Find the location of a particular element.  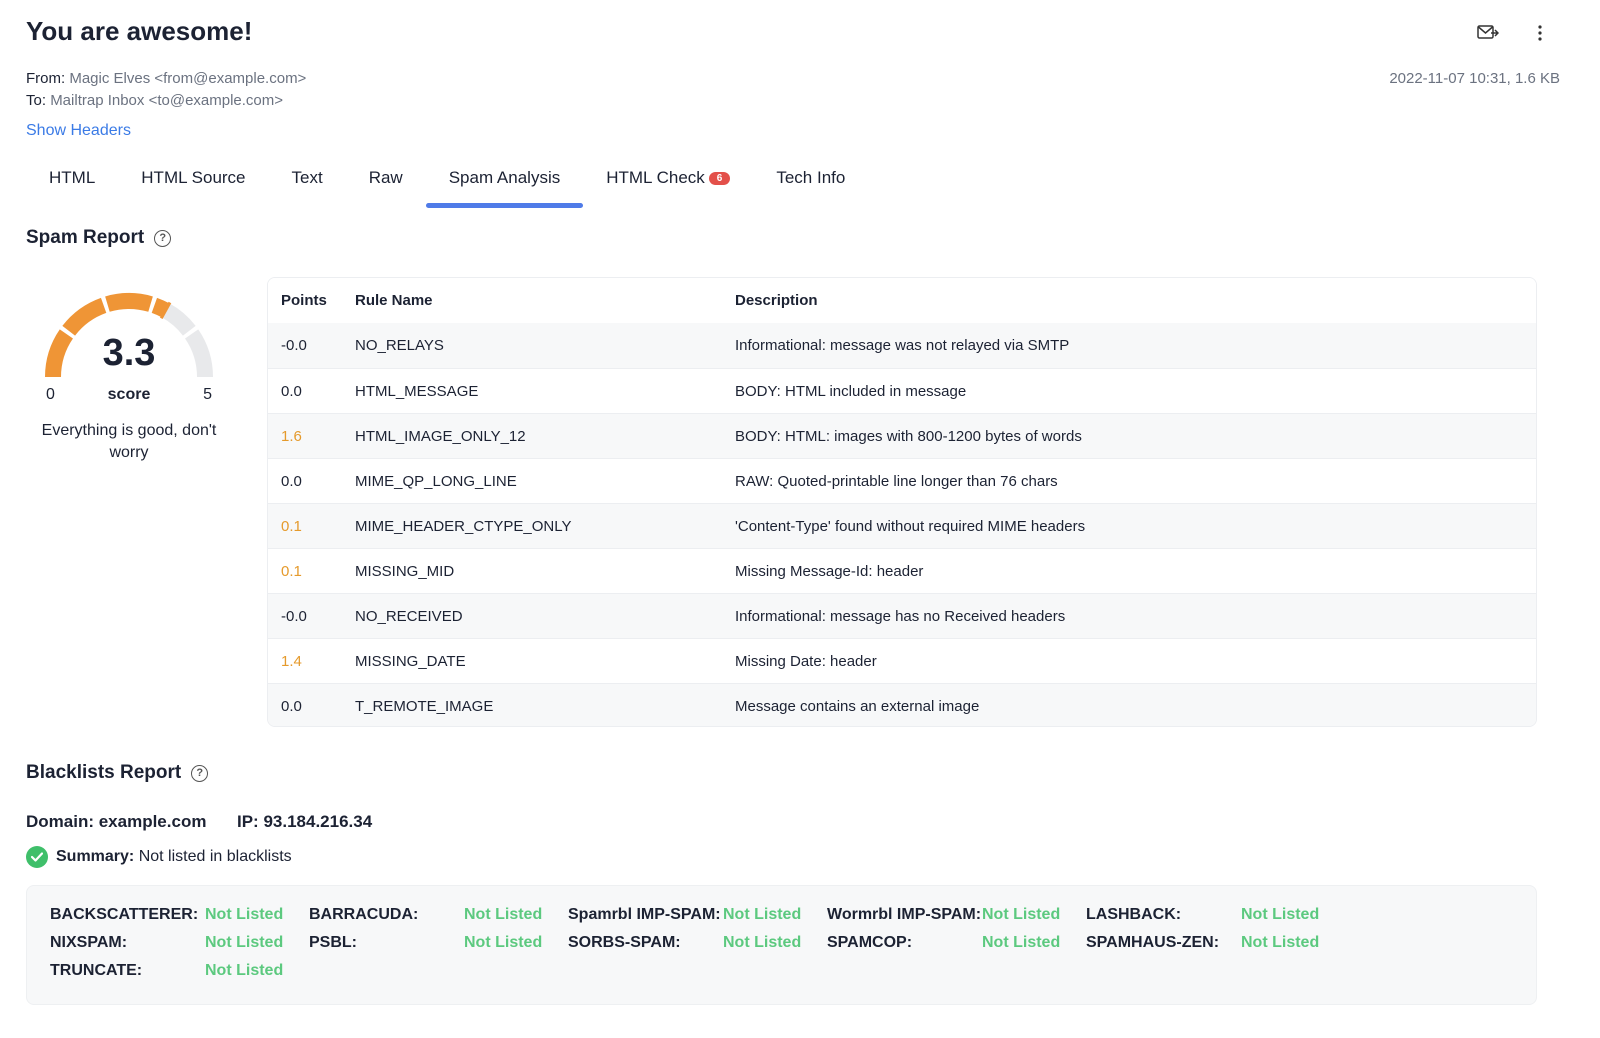

blacklist-name: Spamrbl IMP-SPAM: is located at coordinates (644, 914).